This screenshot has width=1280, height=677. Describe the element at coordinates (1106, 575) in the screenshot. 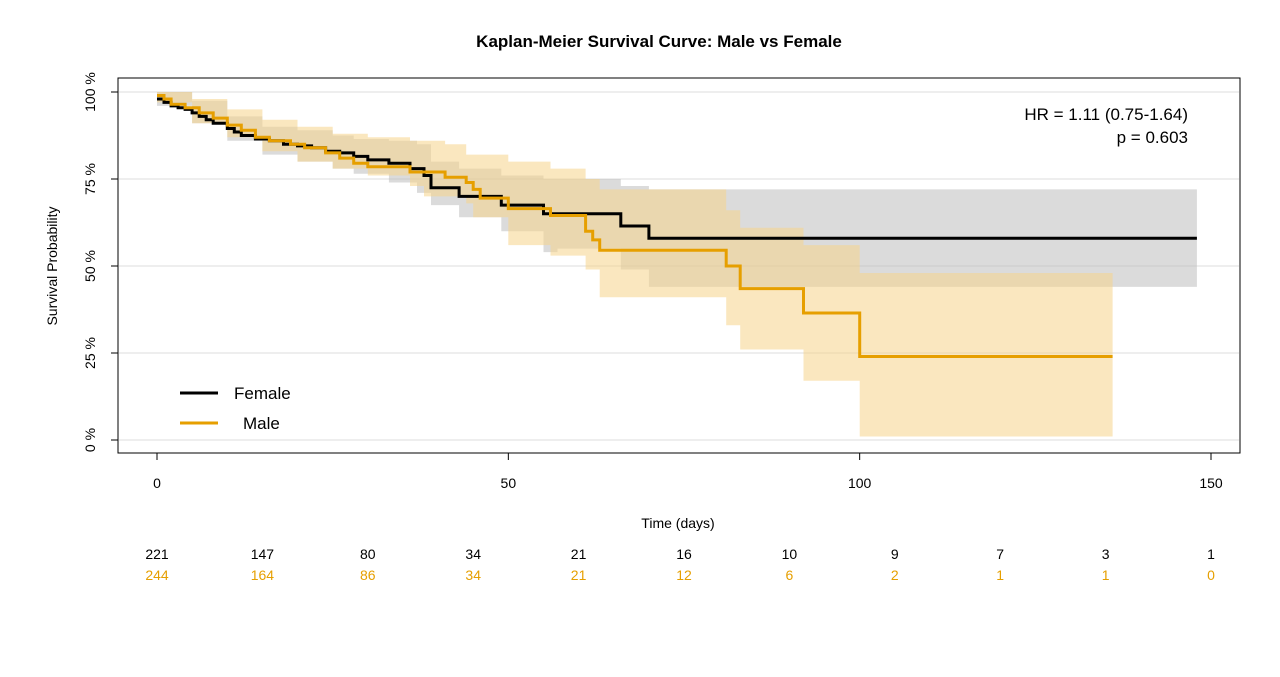

I see `risk-value-male-9: 1` at that location.